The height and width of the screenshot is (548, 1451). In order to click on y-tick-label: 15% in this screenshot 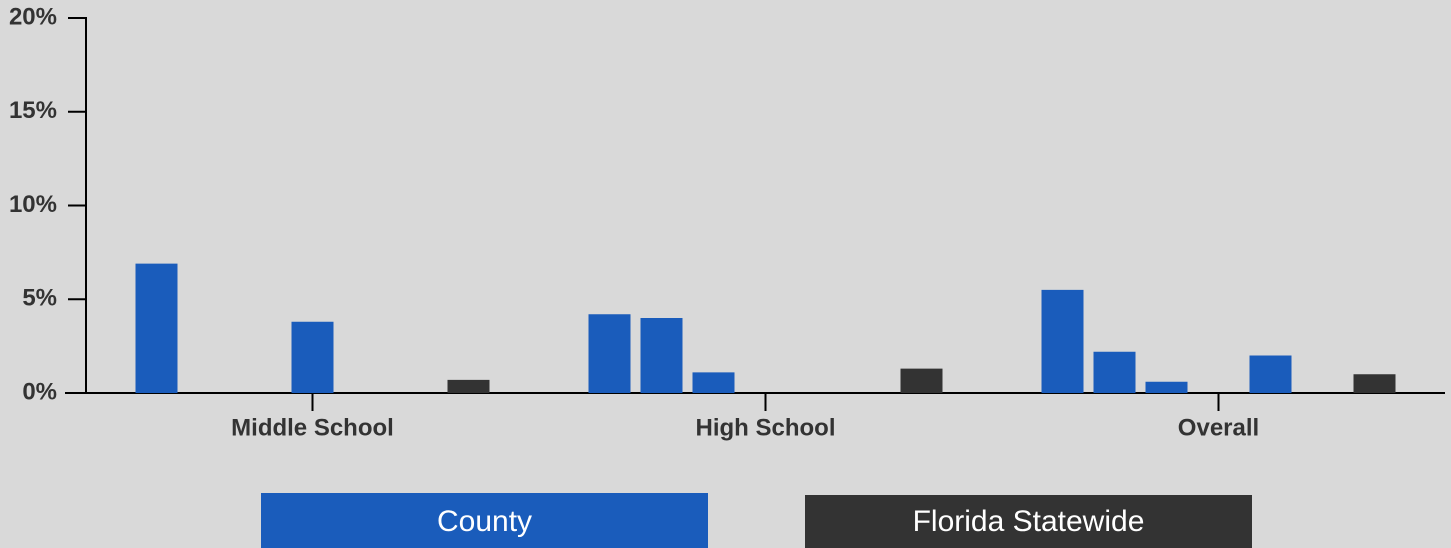, I will do `click(33, 110)`.